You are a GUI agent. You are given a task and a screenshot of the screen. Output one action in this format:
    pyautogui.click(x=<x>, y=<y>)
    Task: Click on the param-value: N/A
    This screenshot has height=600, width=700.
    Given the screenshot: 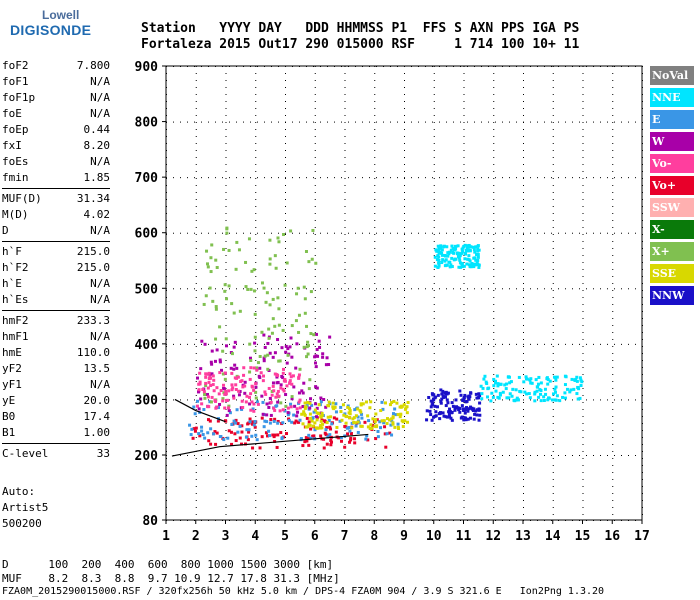 What is the action you would take?
    pyautogui.click(x=100, y=283)
    